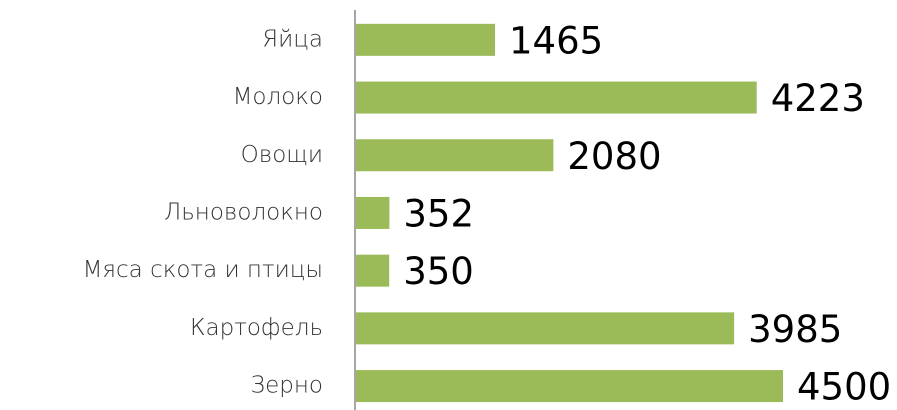  Describe the element at coordinates (256, 328) in the screenshot. I see `category-label: Картофель` at that location.